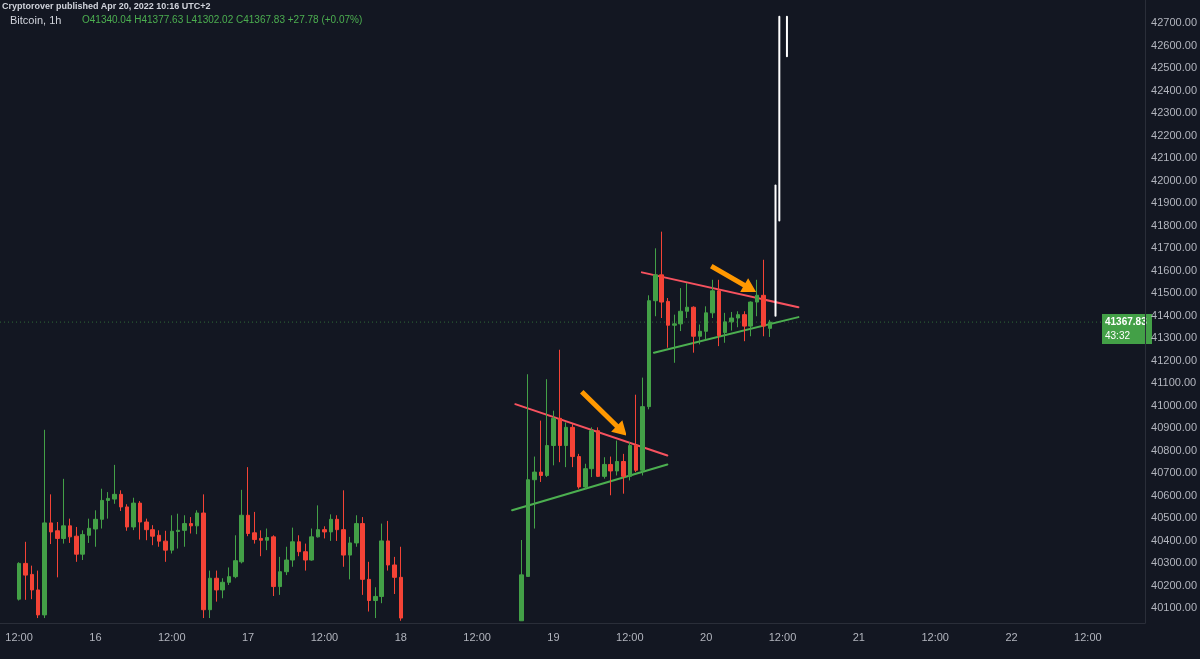 This screenshot has height=659, width=1200. Describe the element at coordinates (1174, 382) in the screenshot. I see `y-tick-label: 41100.00` at that location.